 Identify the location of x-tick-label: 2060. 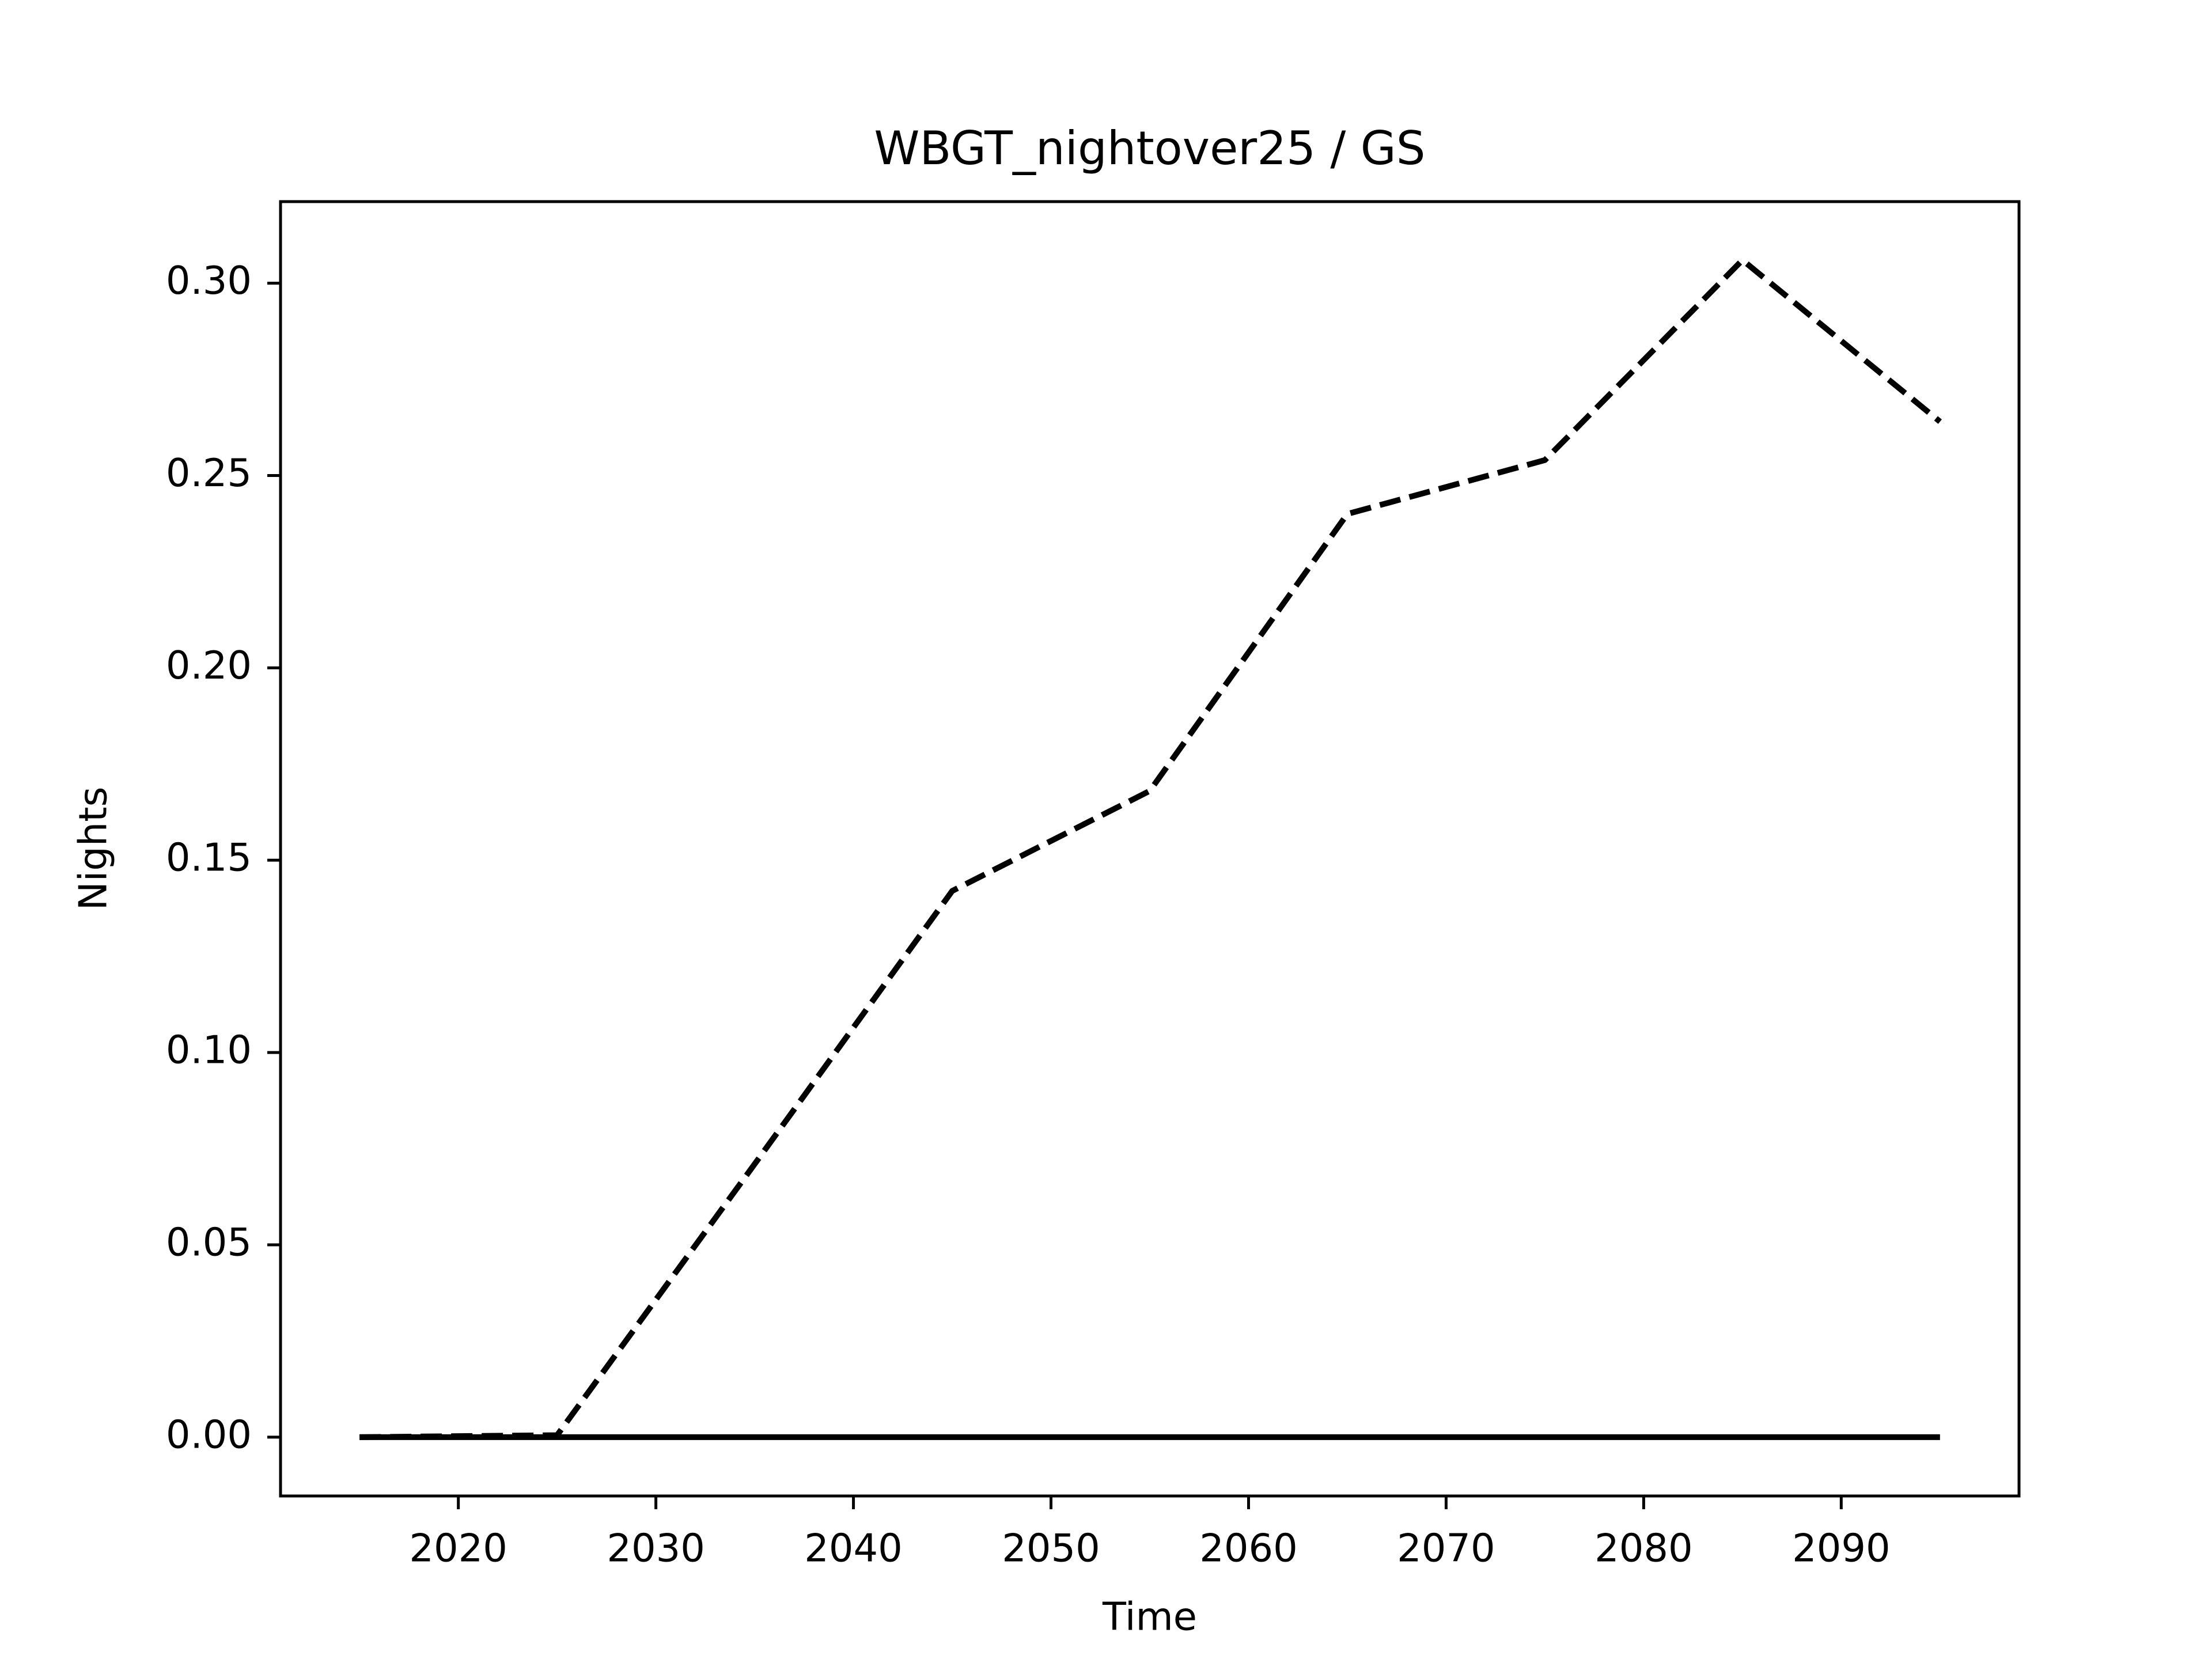
(1248, 1548).